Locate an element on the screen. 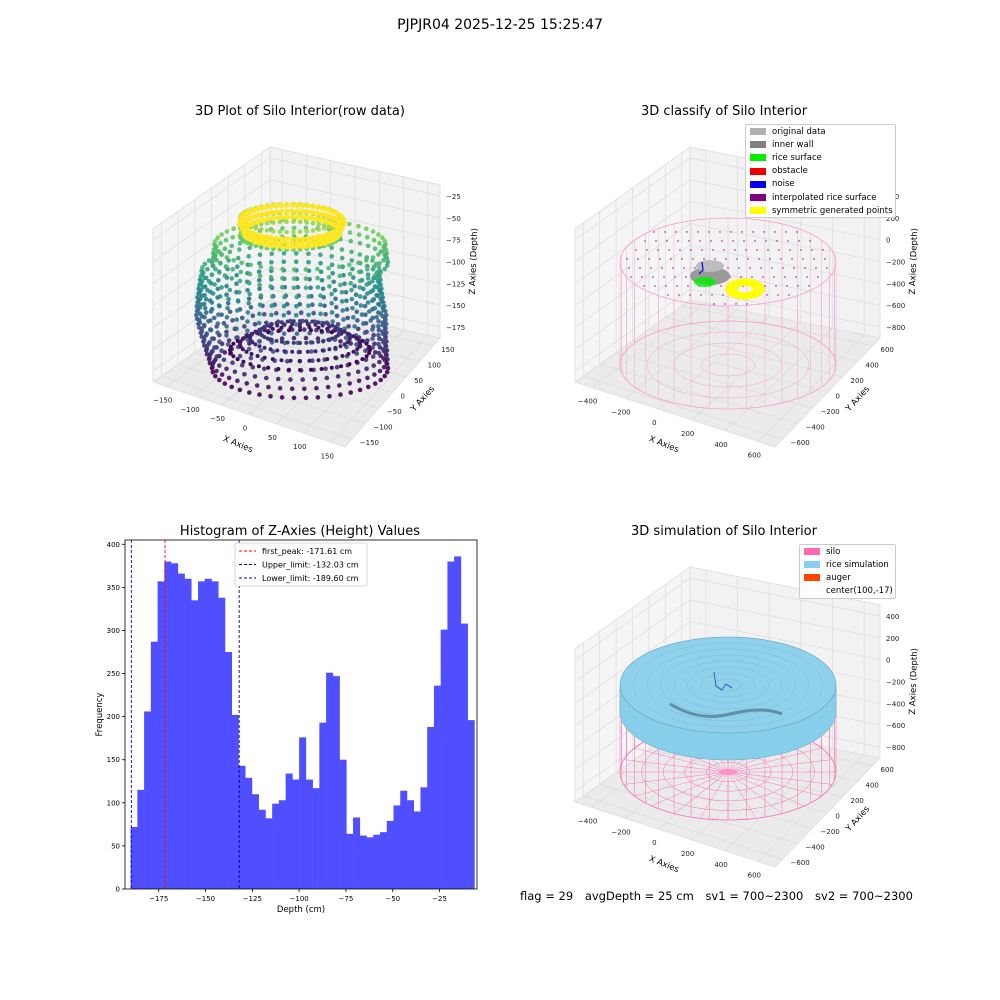 This screenshot has height=1000, width=1000. sv1-value: sv1 = 700~2300 is located at coordinates (754, 896).